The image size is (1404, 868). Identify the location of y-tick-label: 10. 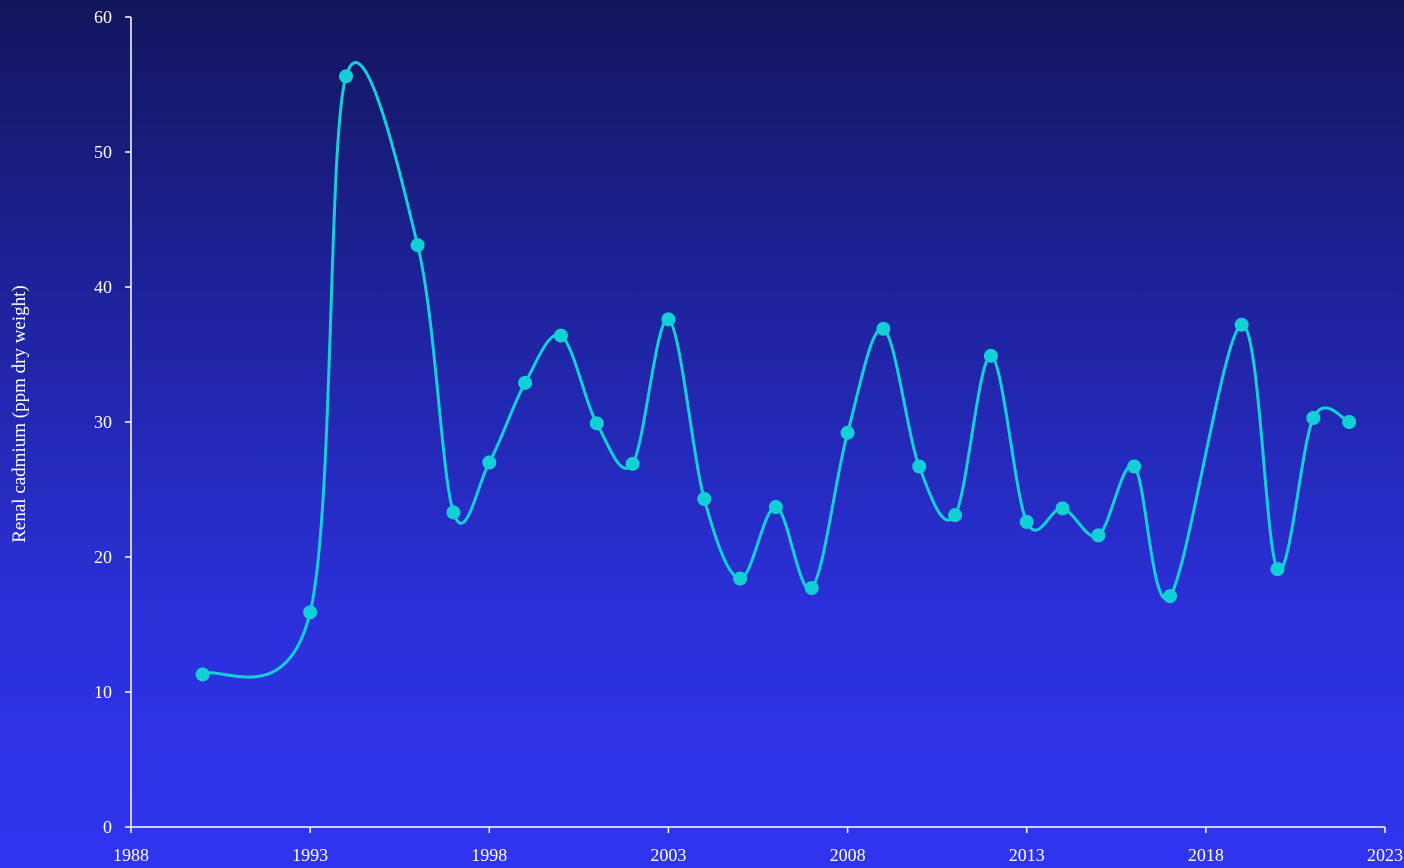
(103, 692).